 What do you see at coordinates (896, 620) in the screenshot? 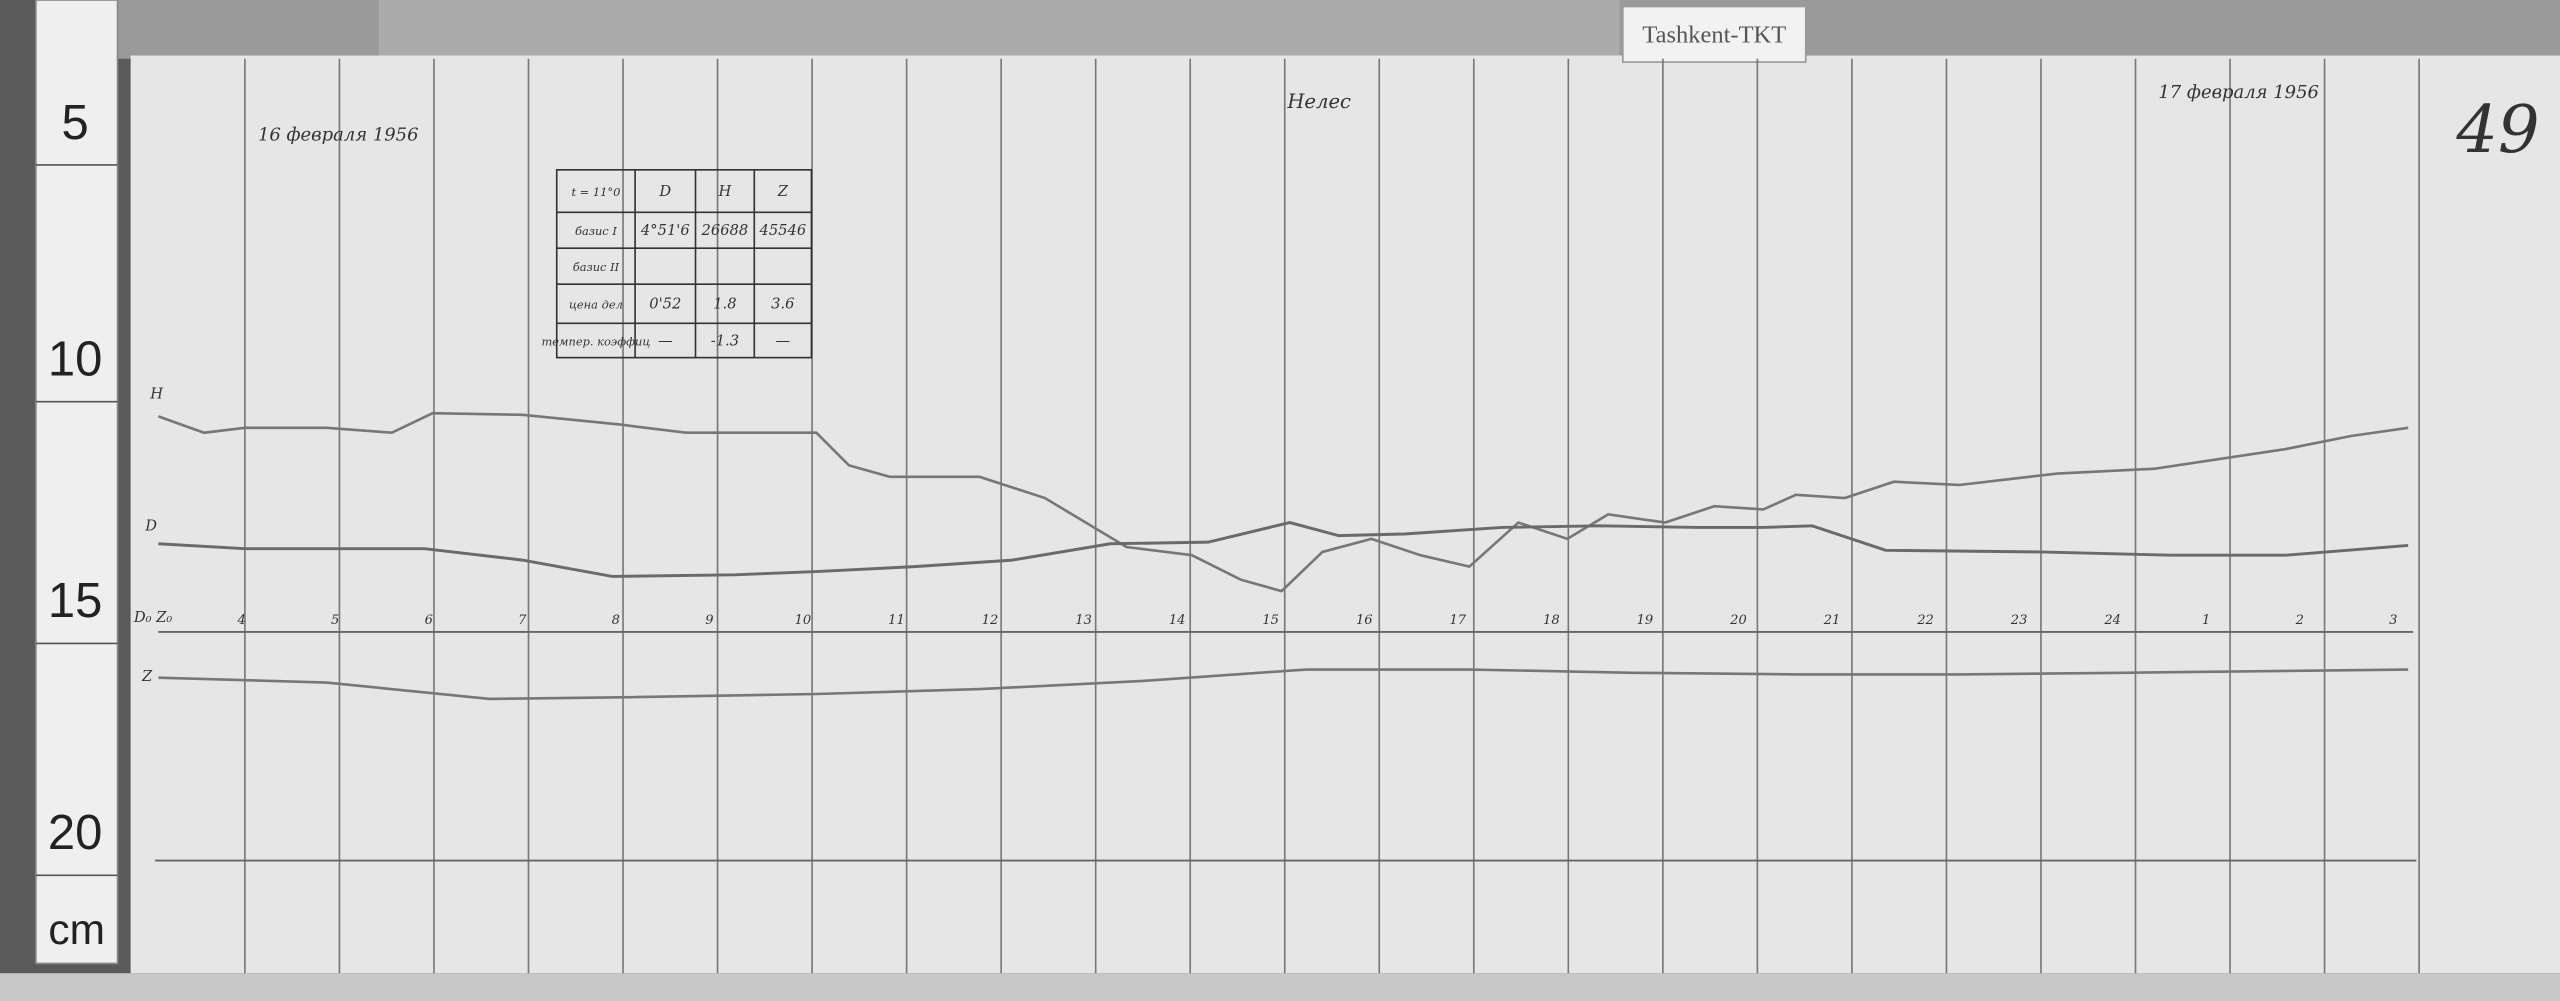
I see `hour-label: 11` at bounding box center [896, 620].